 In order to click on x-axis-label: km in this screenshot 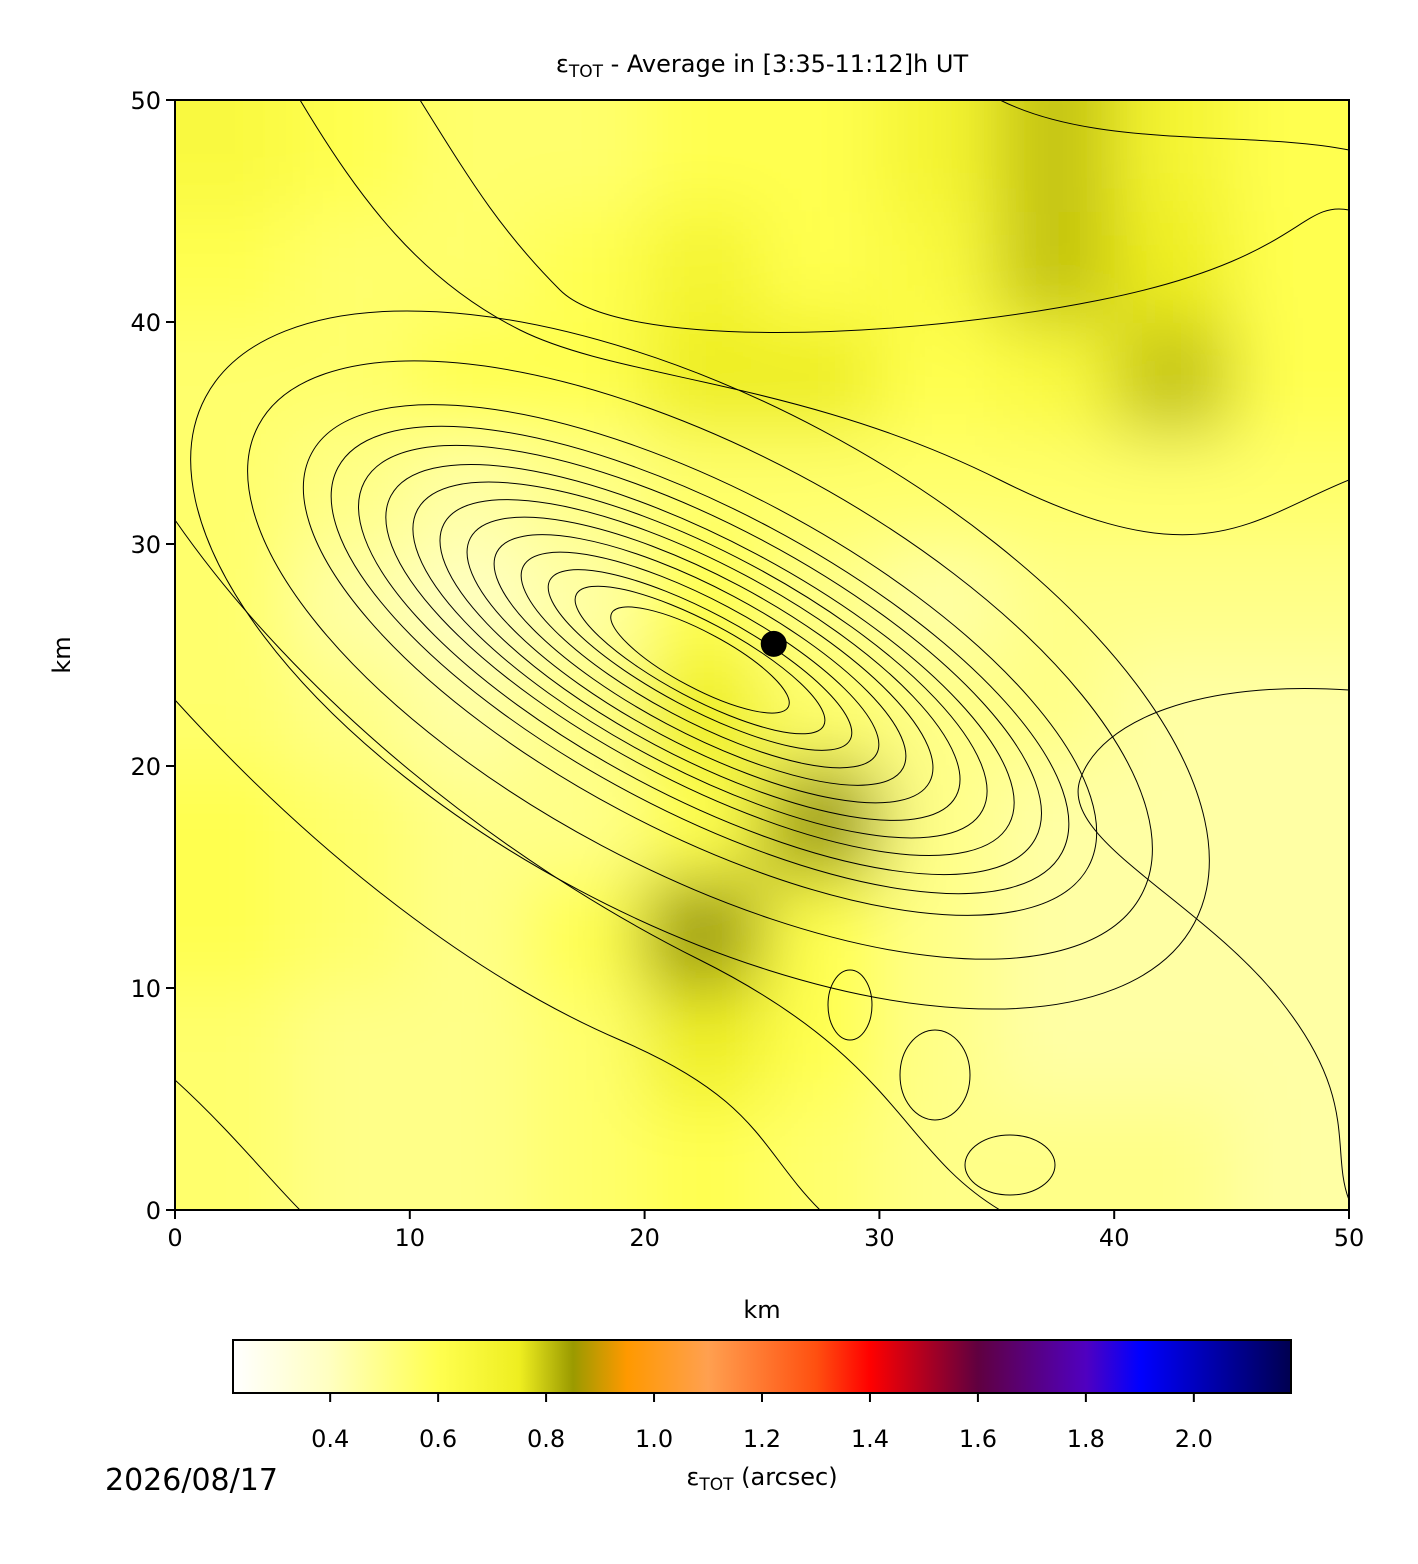, I will do `click(761, 1310)`.